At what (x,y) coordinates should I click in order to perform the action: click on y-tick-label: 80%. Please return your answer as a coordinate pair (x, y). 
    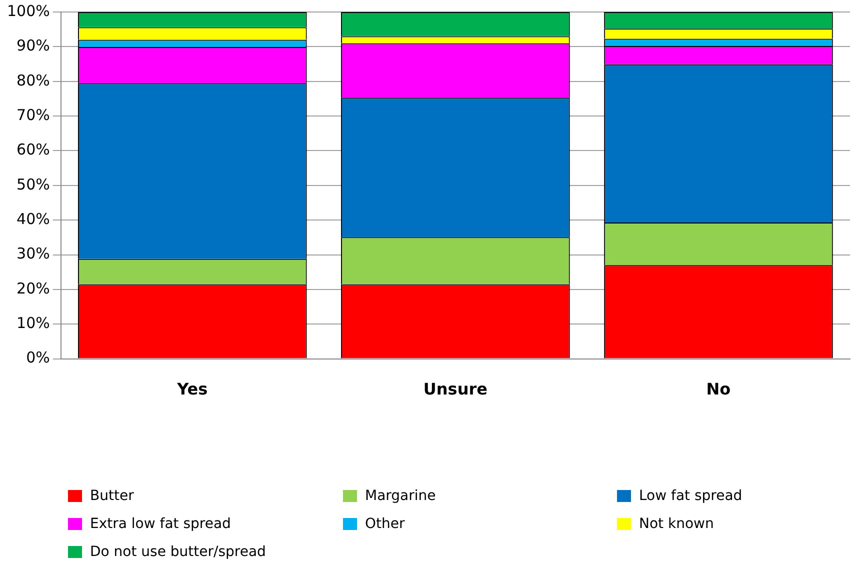
    Looking at the image, I should click on (33, 80).